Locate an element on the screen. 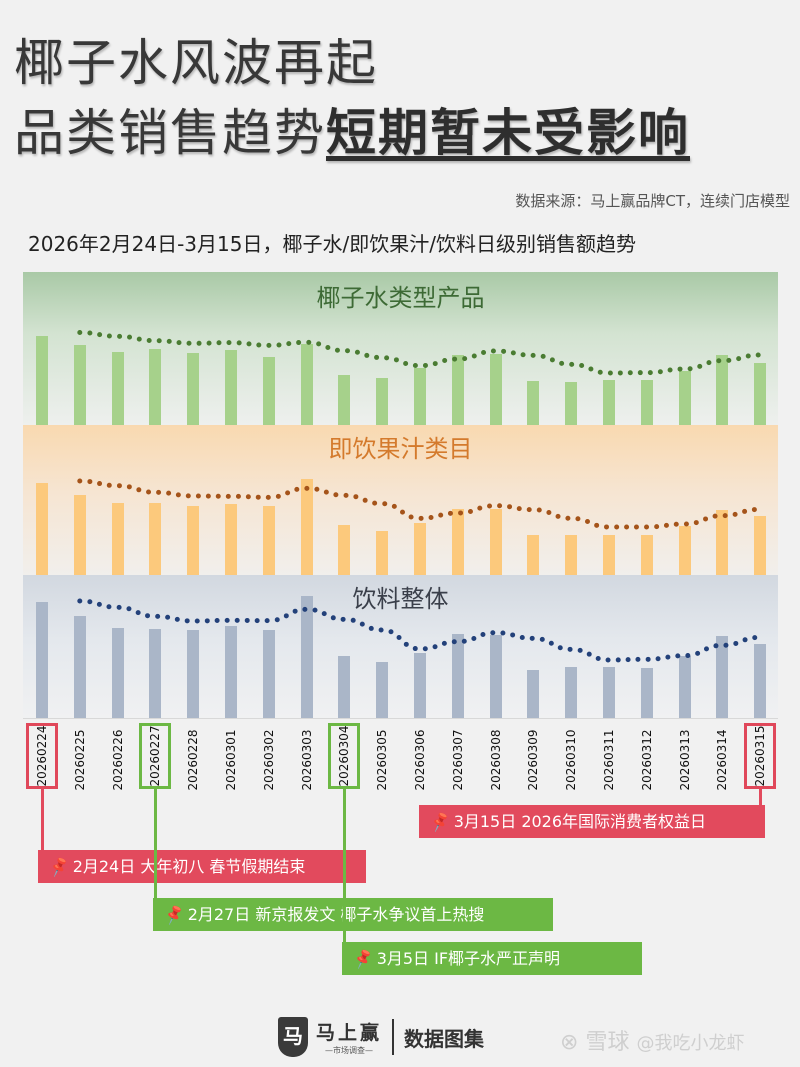  x-tick: 20260311 is located at coordinates (609, 760).